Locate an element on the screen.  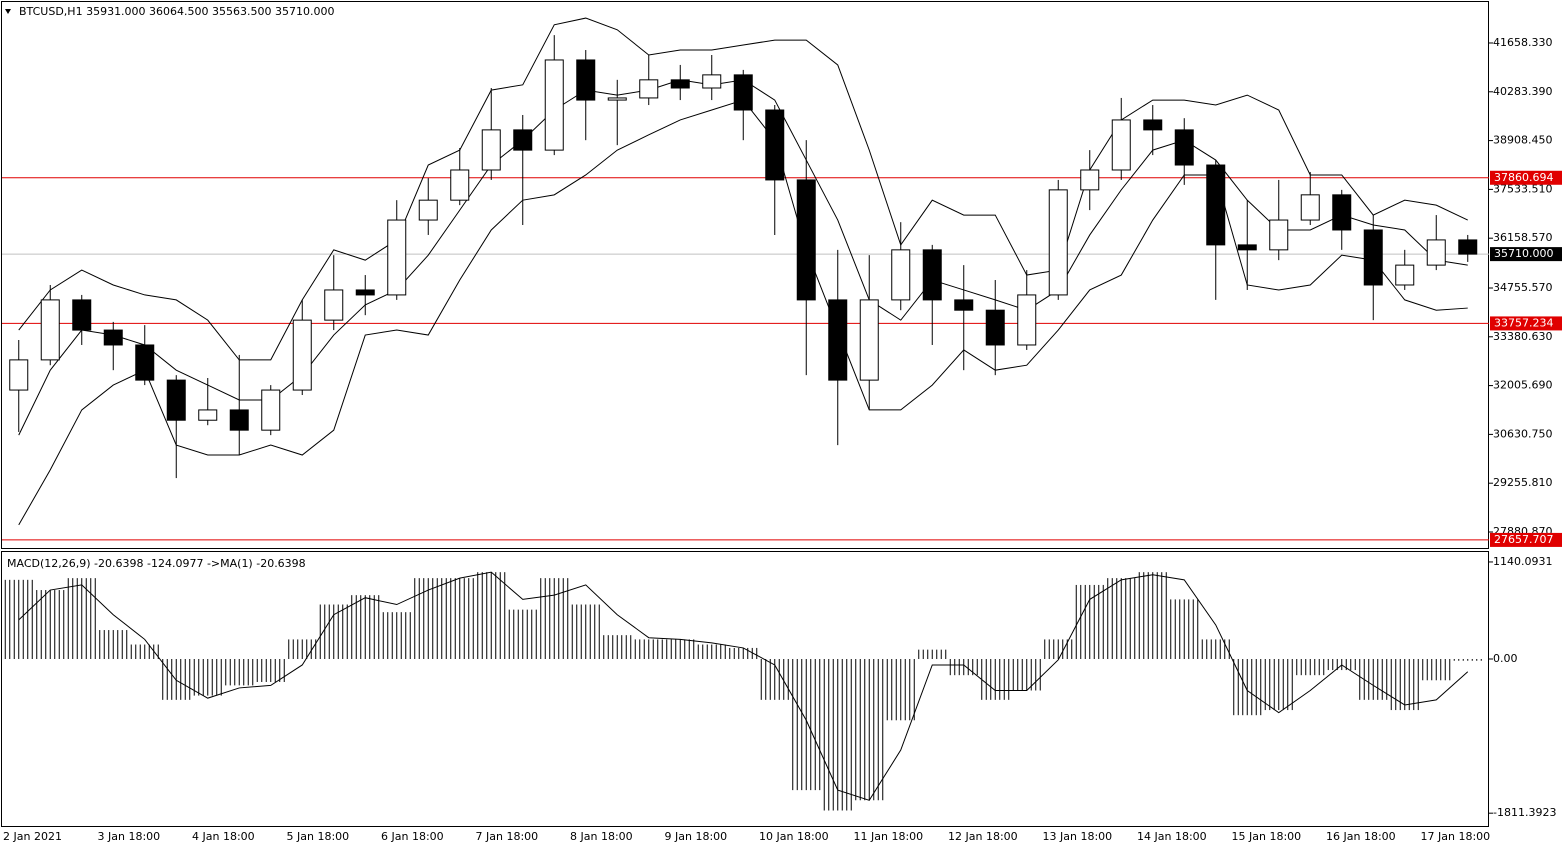
price-level-label: 27657.707 is located at coordinates (1524, 539).